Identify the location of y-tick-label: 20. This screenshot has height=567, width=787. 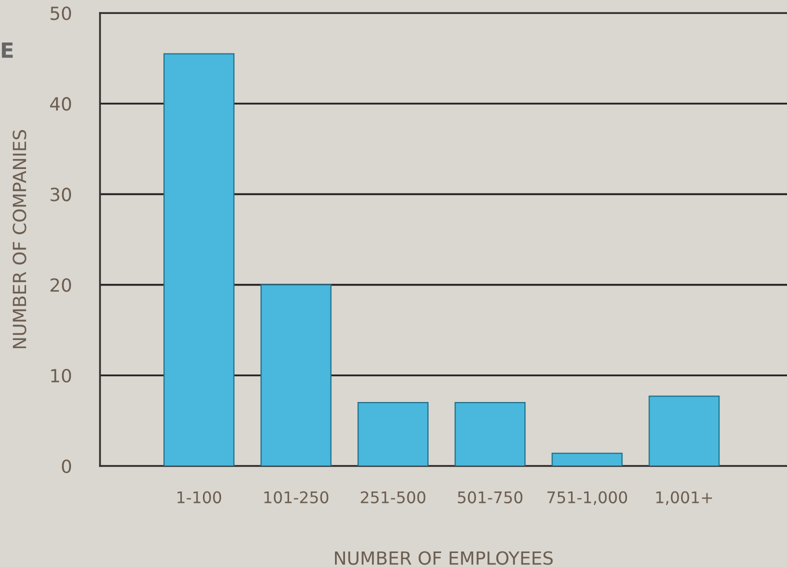
(61, 285).